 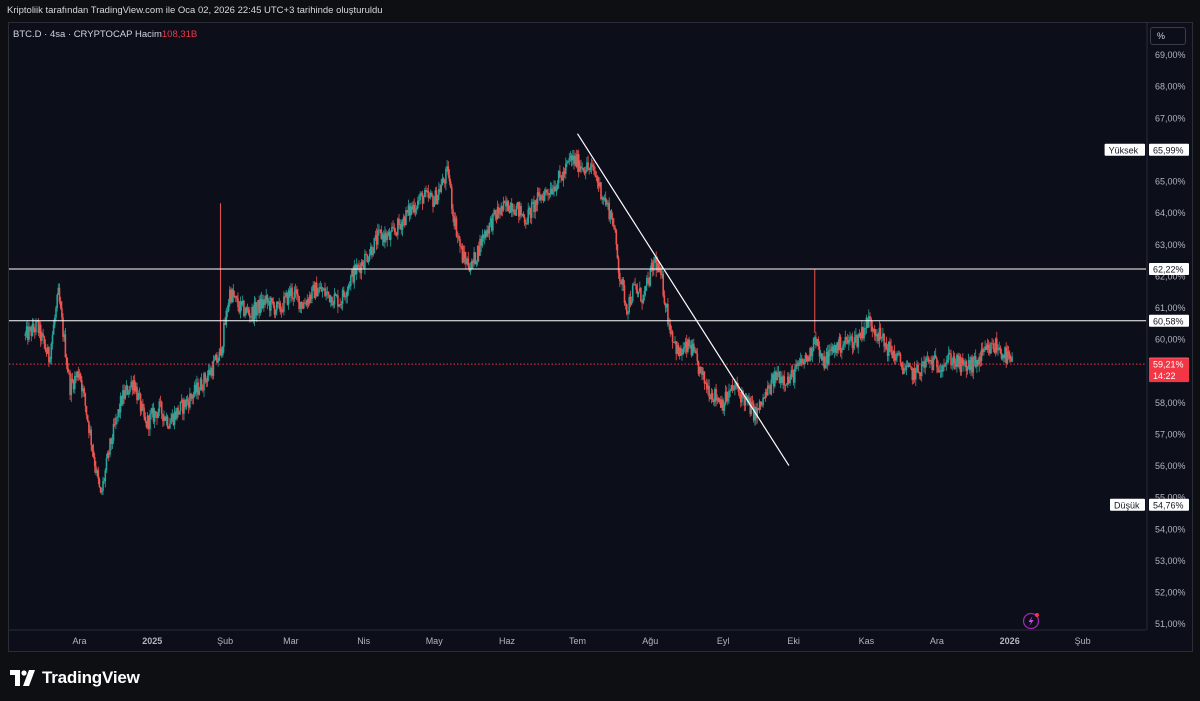 What do you see at coordinates (507, 641) in the screenshot?
I see `time-tick-label: Haz` at bounding box center [507, 641].